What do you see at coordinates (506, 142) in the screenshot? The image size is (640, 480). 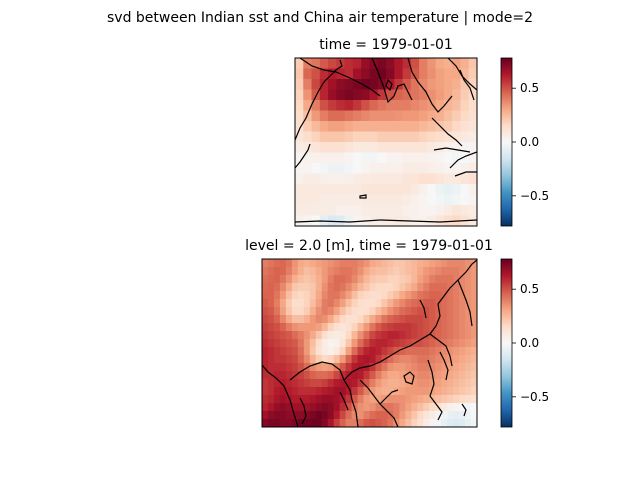 I see `sst-colorbar` at bounding box center [506, 142].